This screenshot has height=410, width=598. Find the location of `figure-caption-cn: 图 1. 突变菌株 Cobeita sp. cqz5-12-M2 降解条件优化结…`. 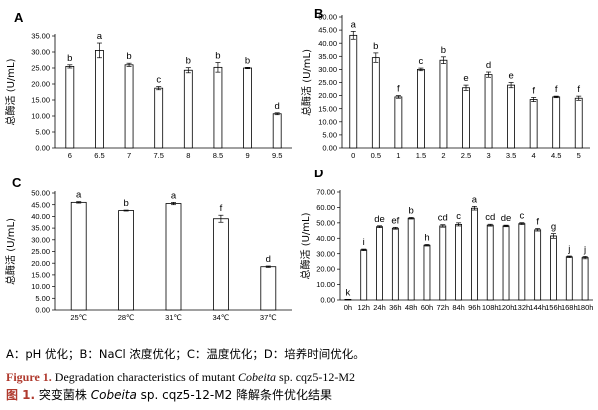

figure-caption-cn: 图 1. 突变菌株 Cobeita sp. cqz5-12-M2 降解条件优化结… is located at coordinates (169, 394).